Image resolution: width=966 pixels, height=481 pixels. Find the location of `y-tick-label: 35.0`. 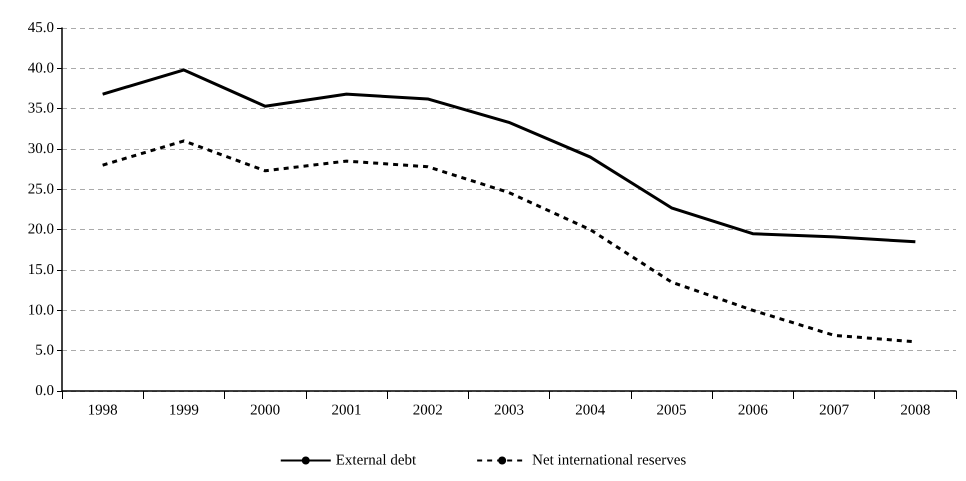

y-tick-label: 35.0 is located at coordinates (41, 108).